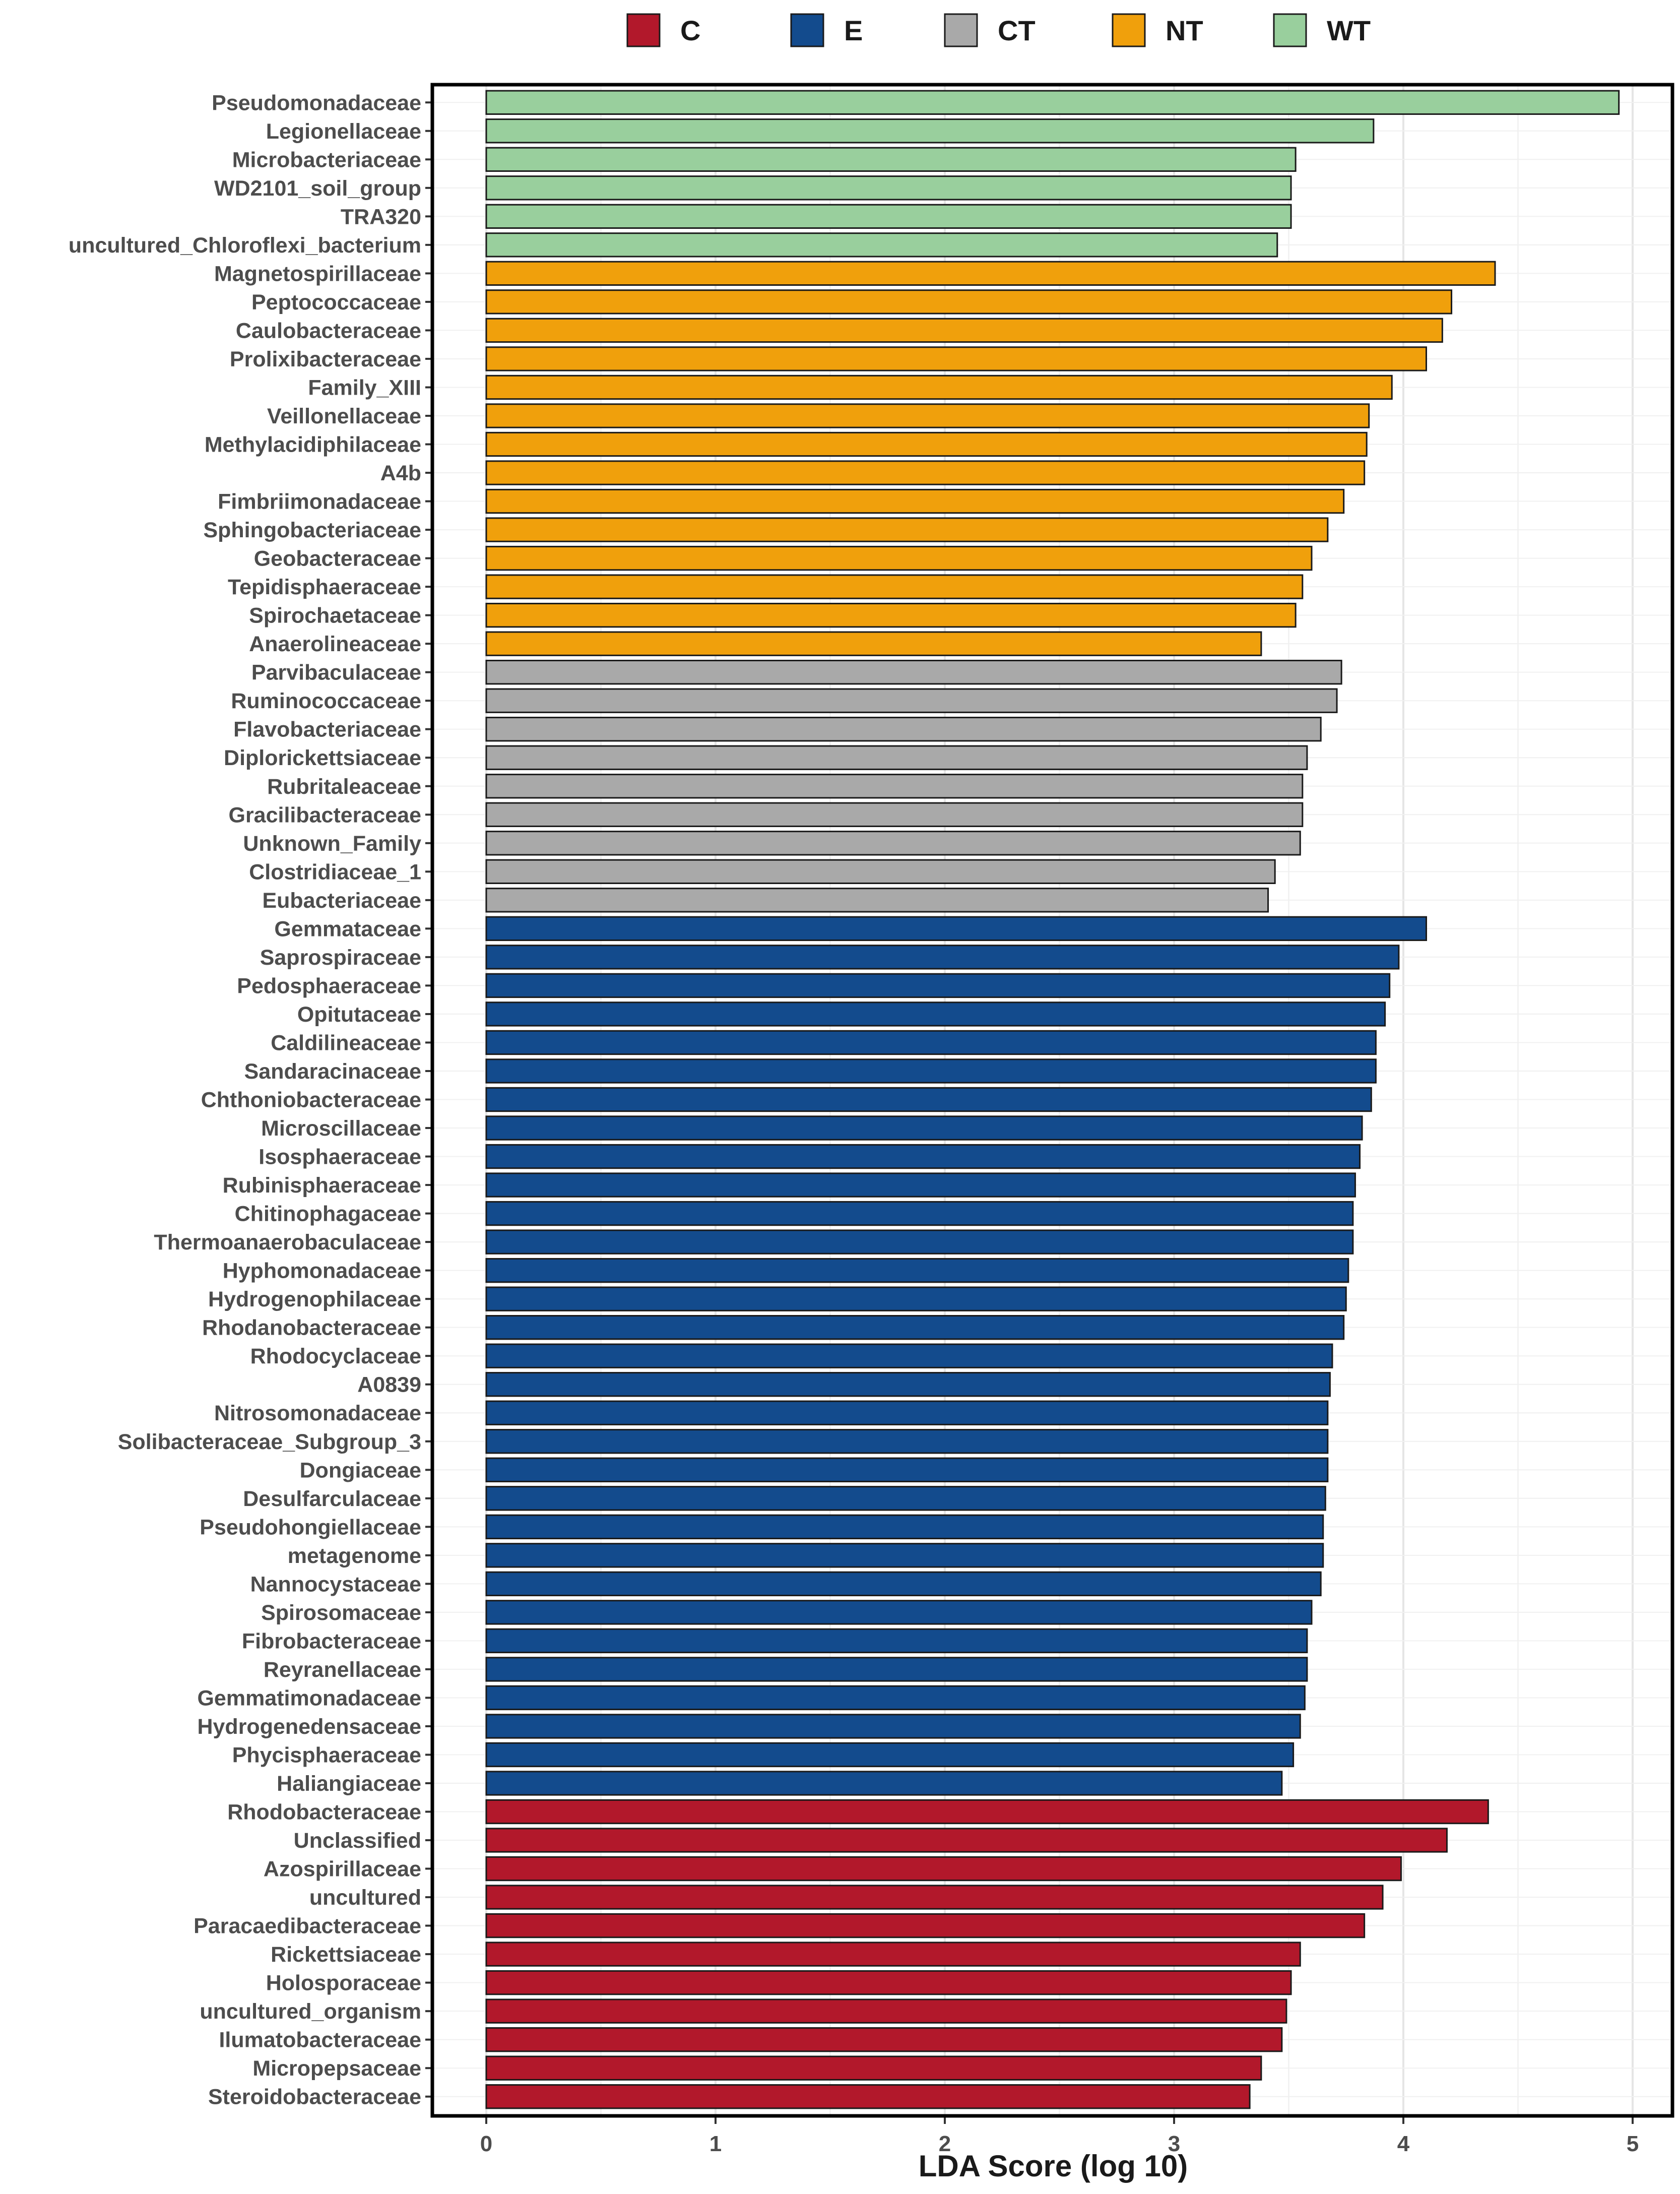  I want to click on category-label-gracilibacteraceae: Gracilibacteraceae, so click(325, 815).